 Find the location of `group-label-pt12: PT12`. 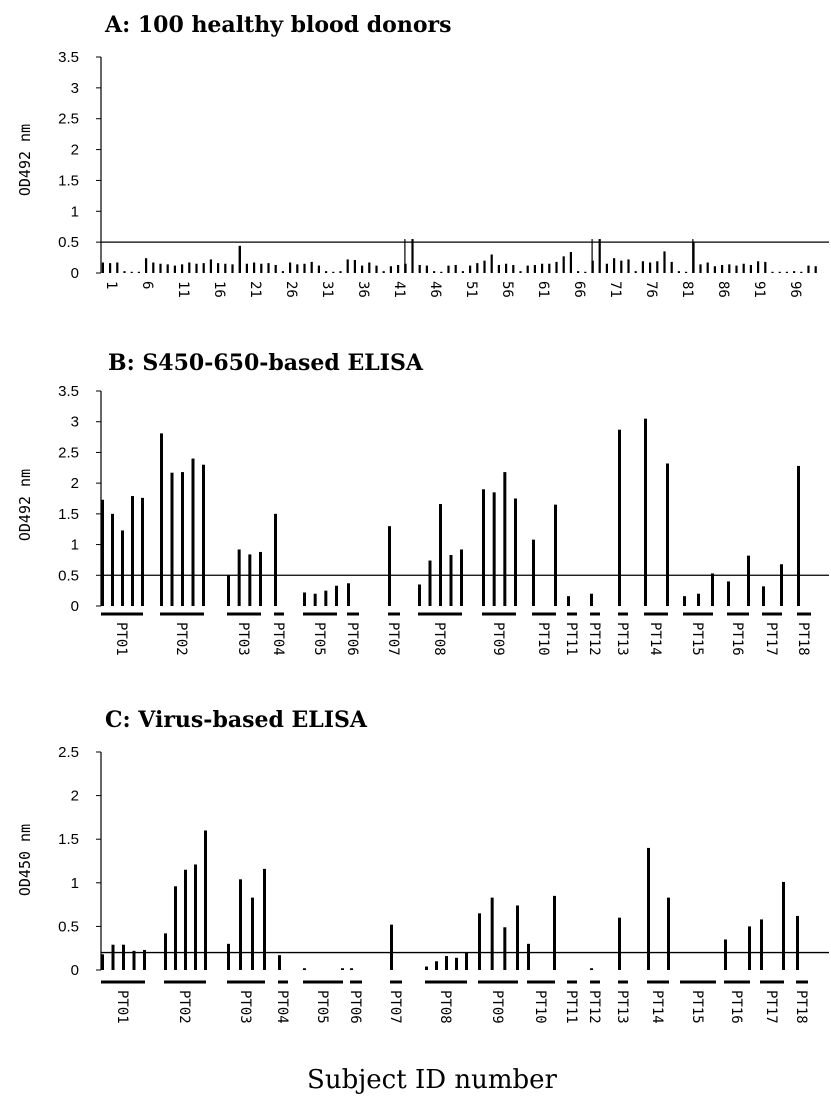

group-label-pt12: PT12 is located at coordinates (594, 639).